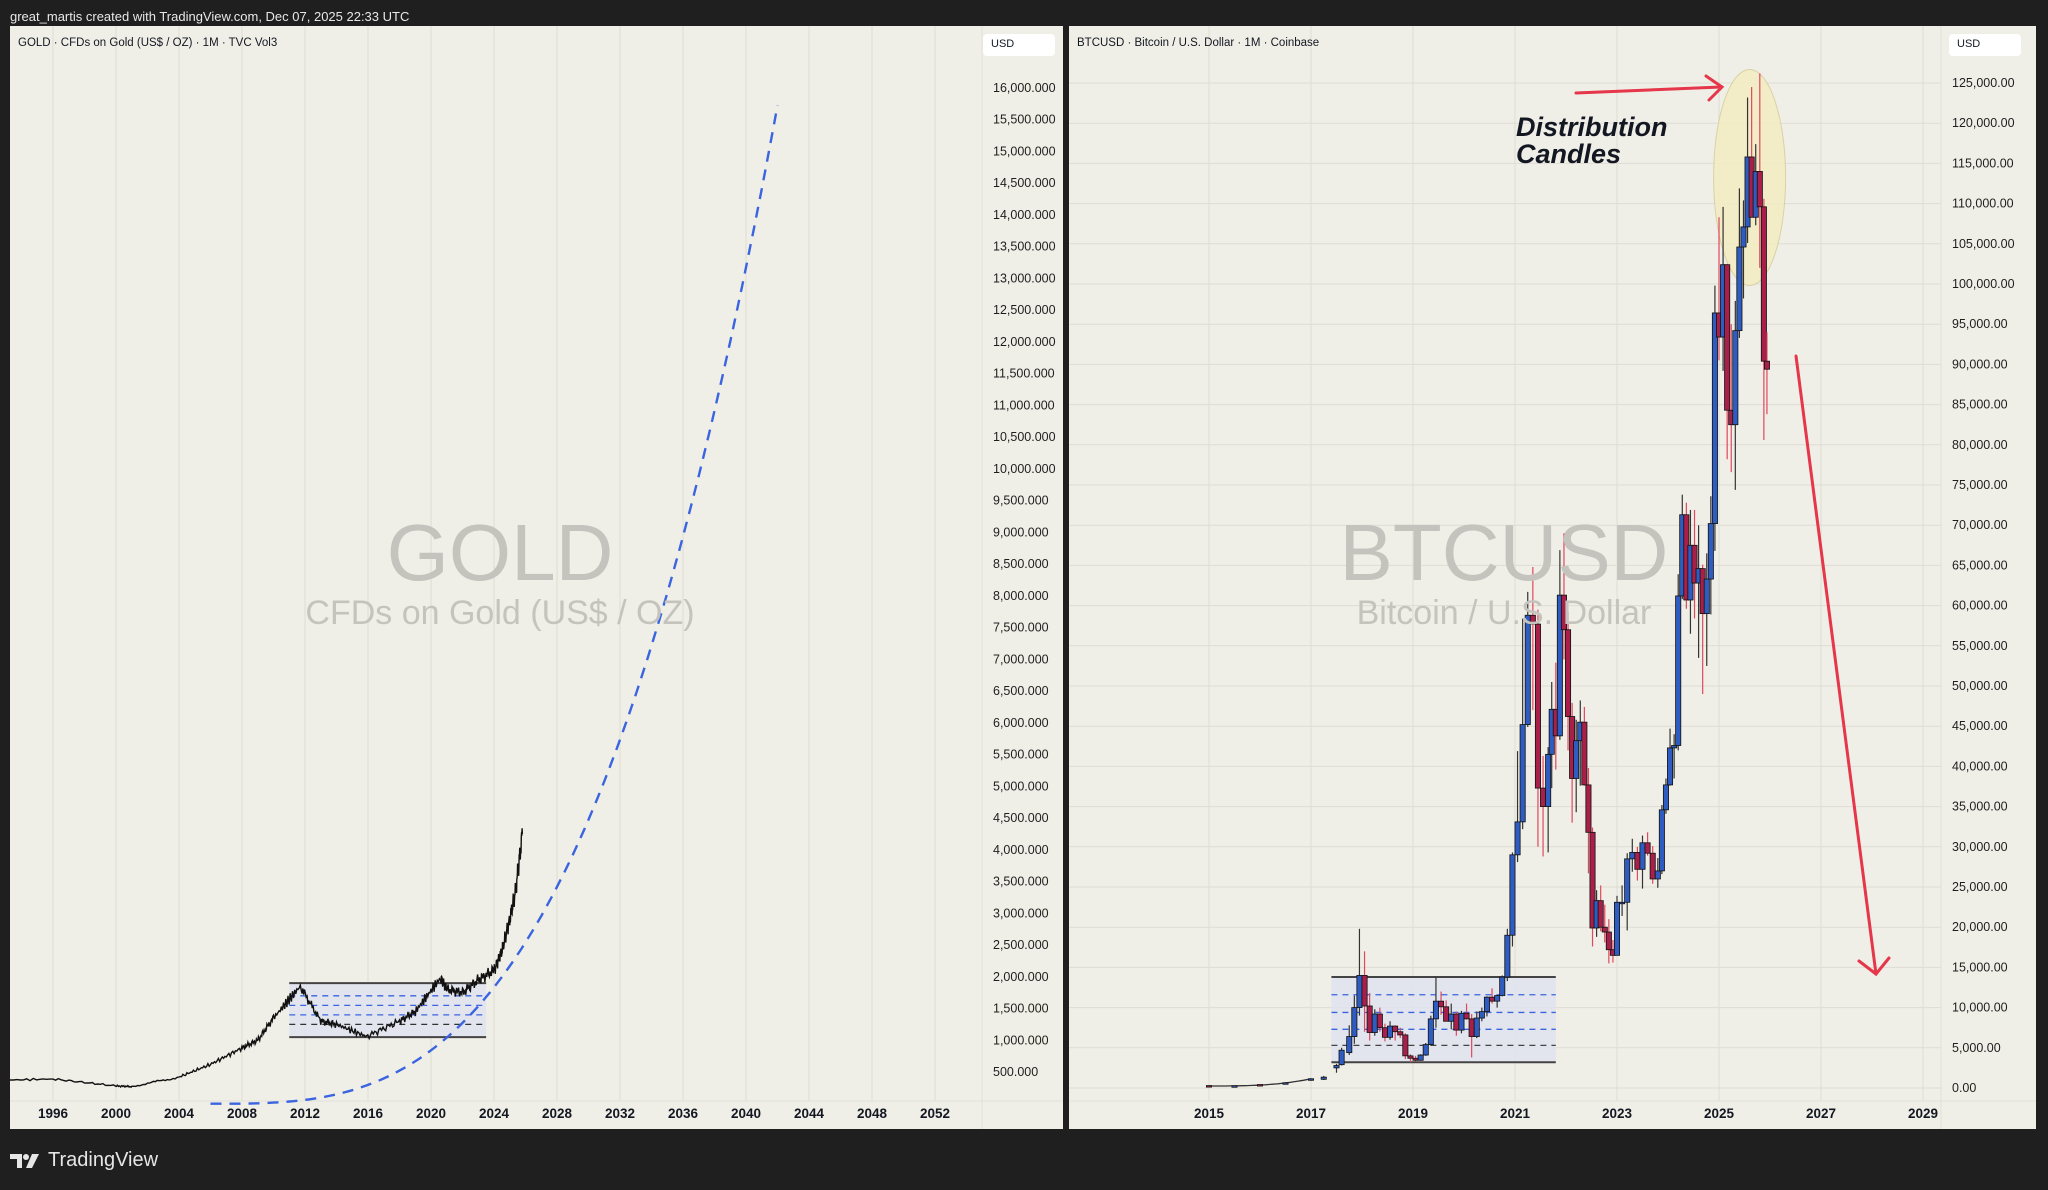  Describe the element at coordinates (1569, 154) in the screenshot. I see `annotation-line-2: Candles` at that location.